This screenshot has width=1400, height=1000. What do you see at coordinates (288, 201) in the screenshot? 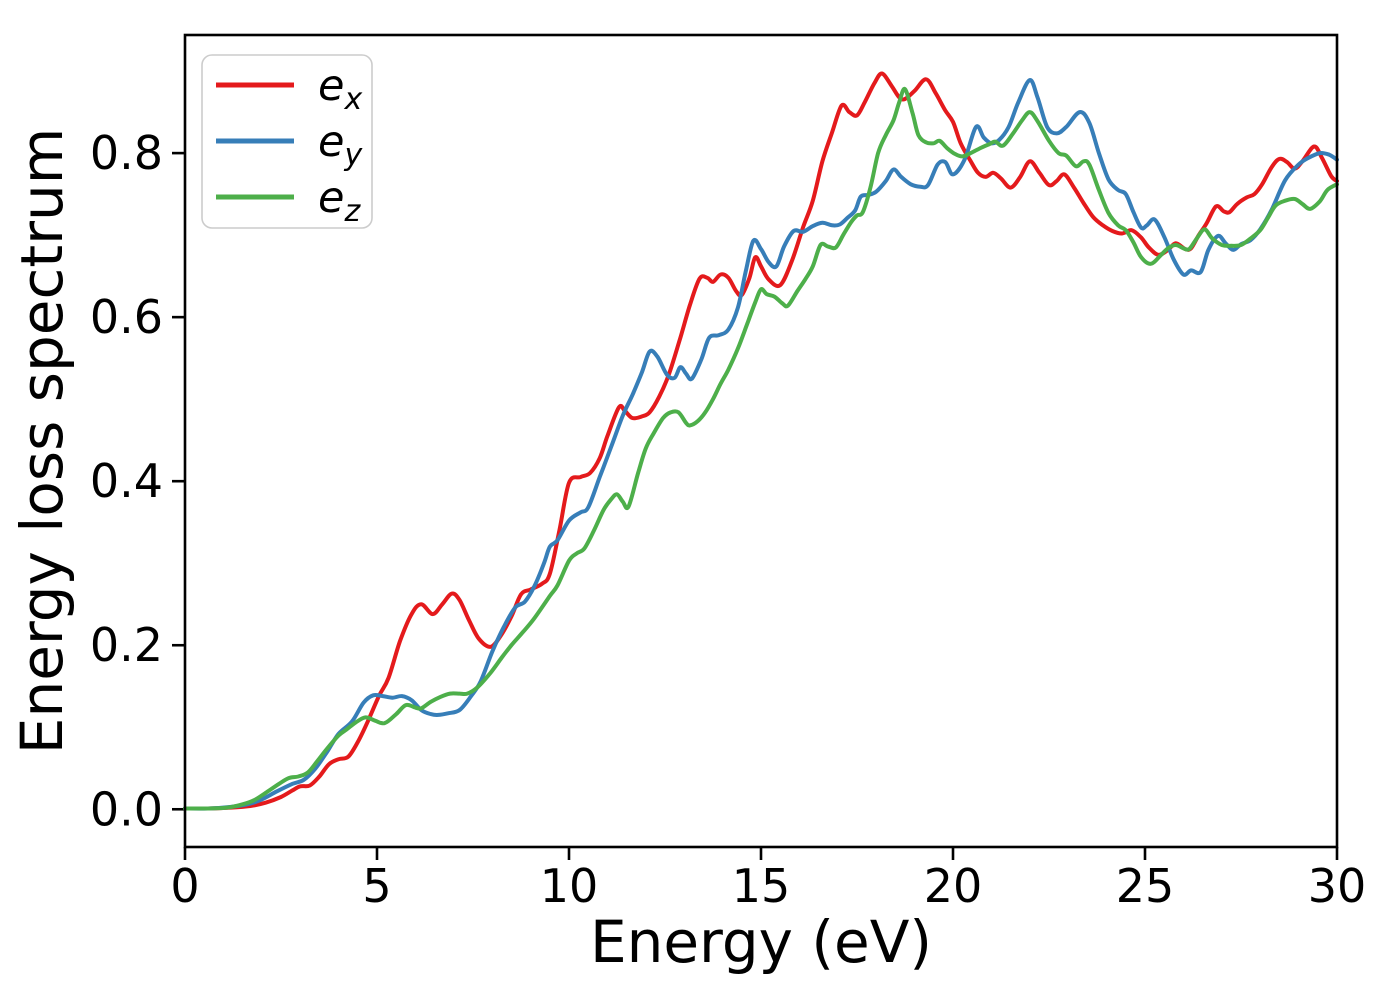
I see `legend-entry-ez: ez` at bounding box center [288, 201].